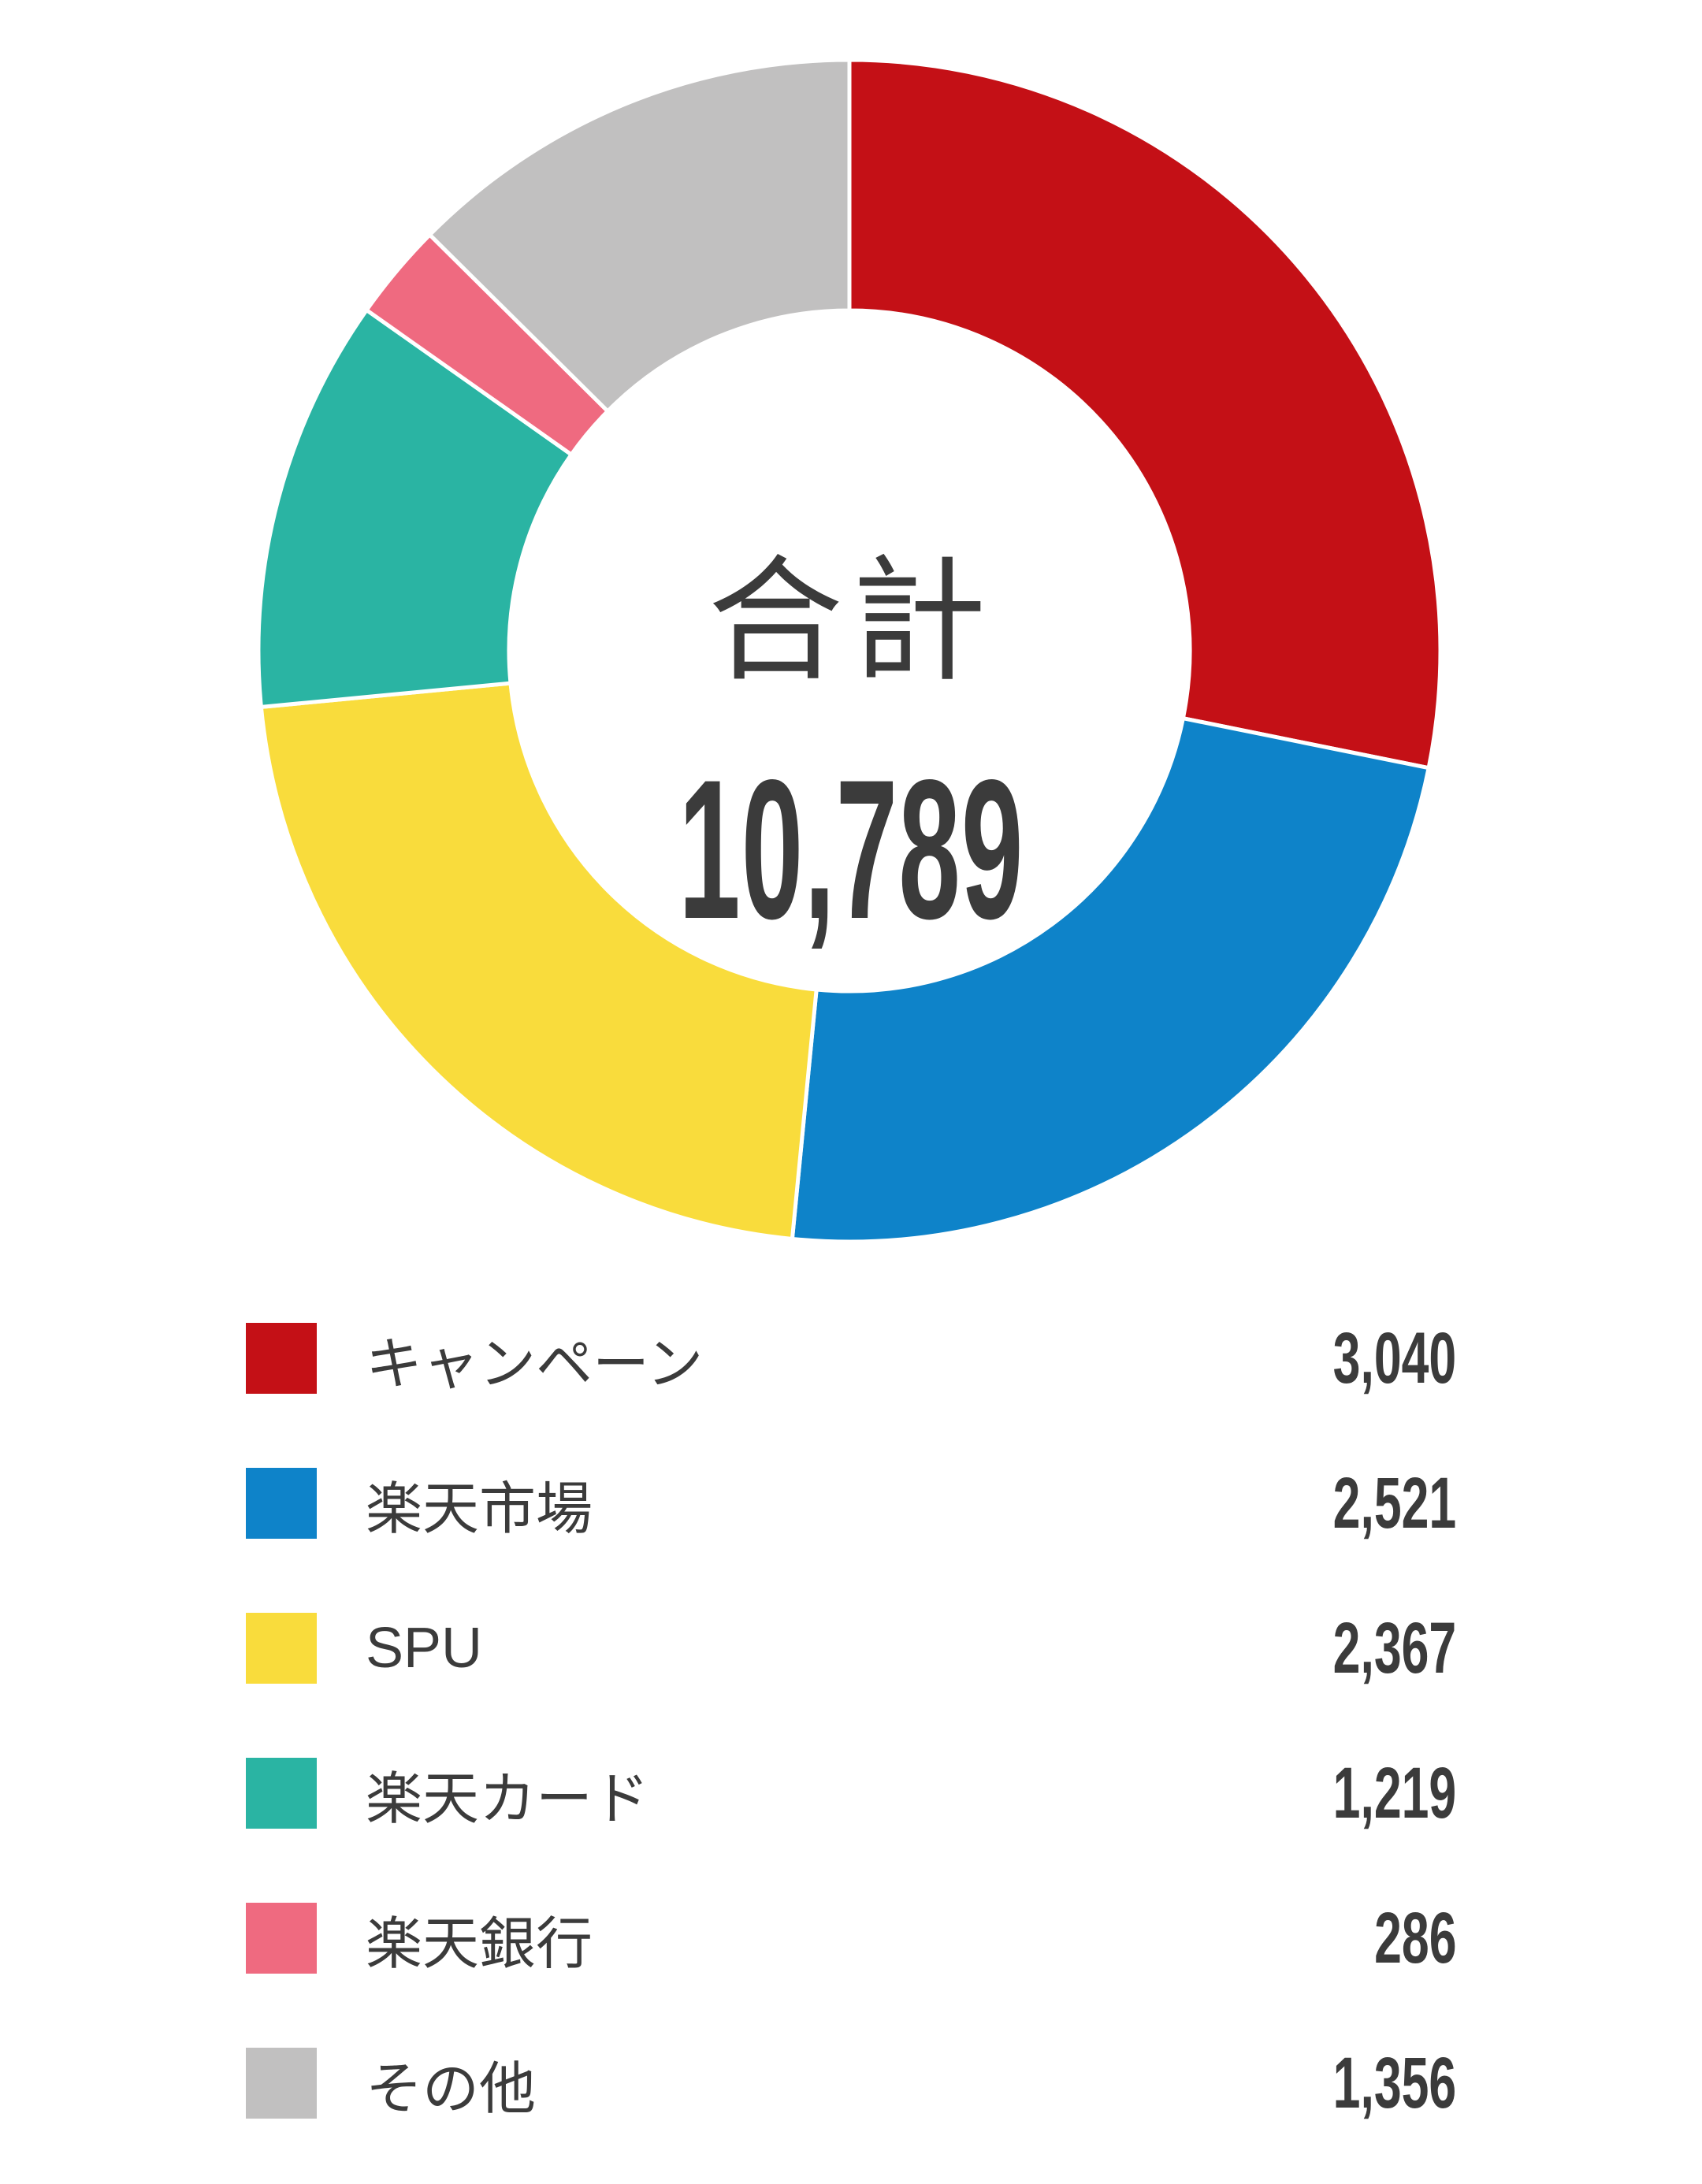  I want to click on legend-swatch-bank, so click(282, 1938).